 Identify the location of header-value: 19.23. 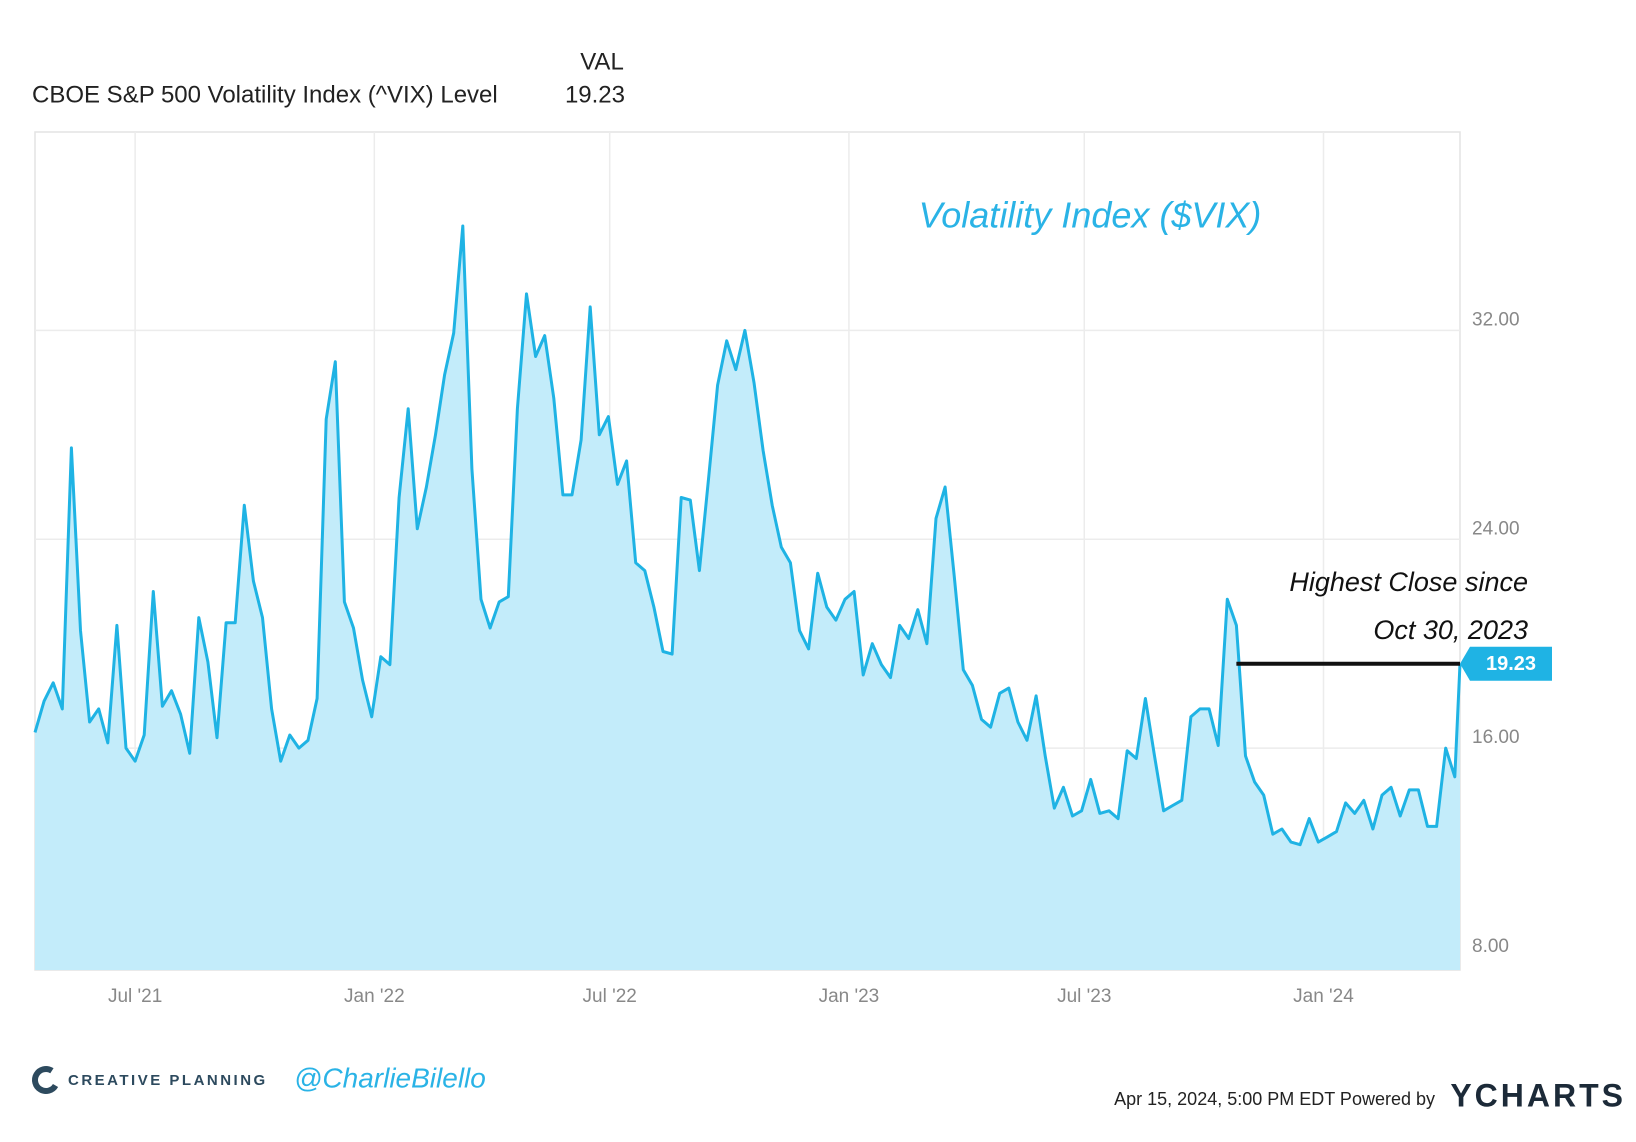
(595, 94).